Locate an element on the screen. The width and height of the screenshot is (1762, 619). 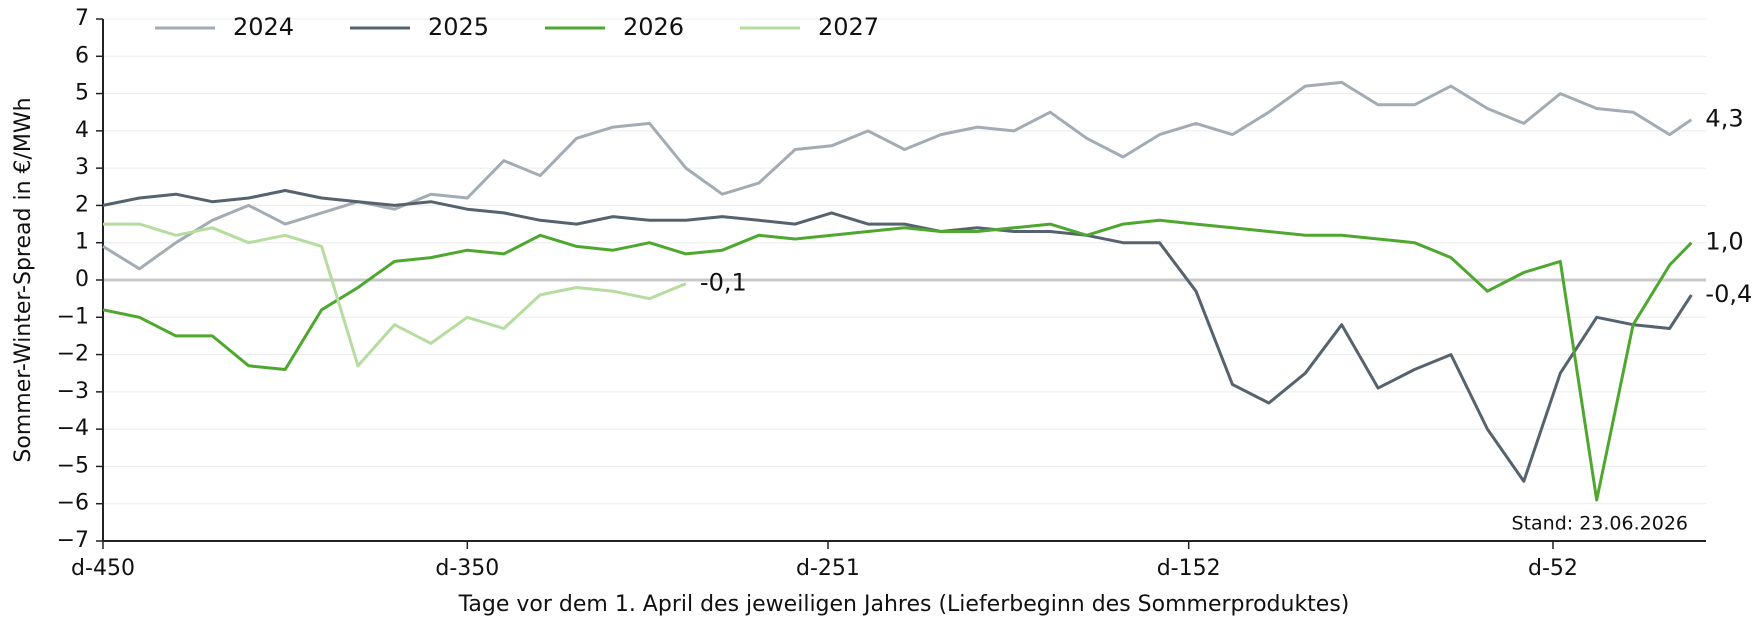
x-tick-label: d-52 is located at coordinates (1553, 568).